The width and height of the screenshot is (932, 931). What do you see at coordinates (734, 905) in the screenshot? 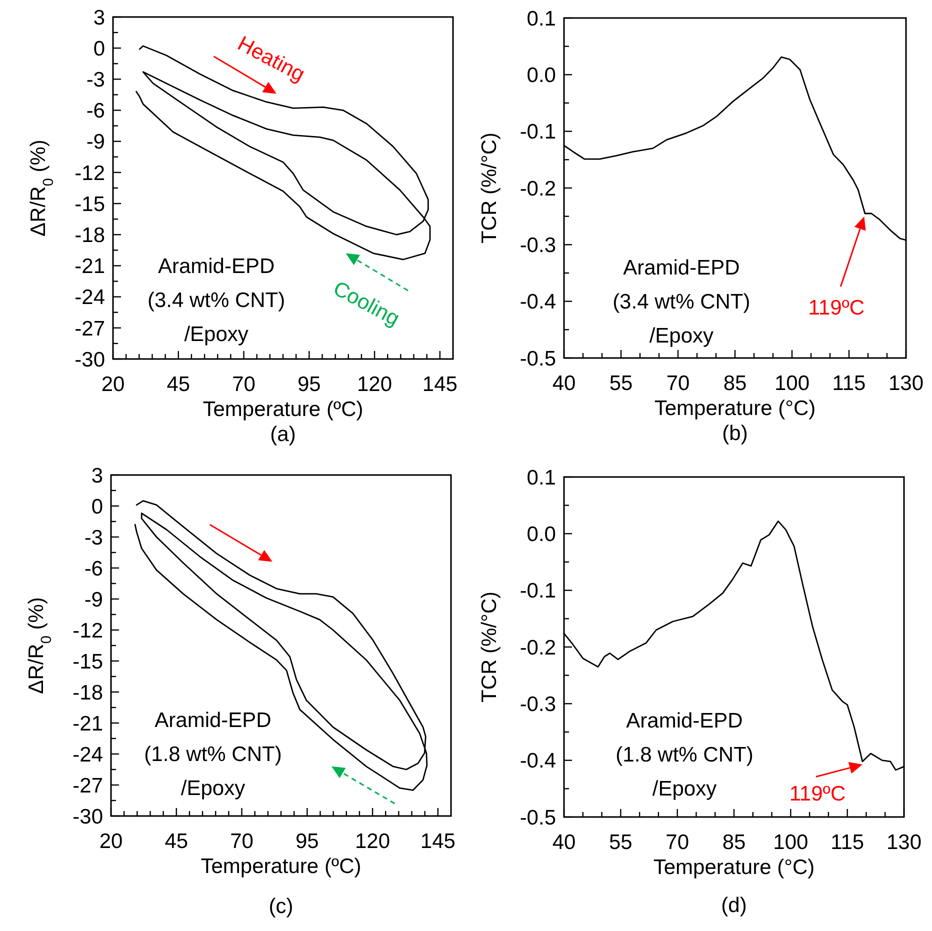
I see `text: (d)` at bounding box center [734, 905].